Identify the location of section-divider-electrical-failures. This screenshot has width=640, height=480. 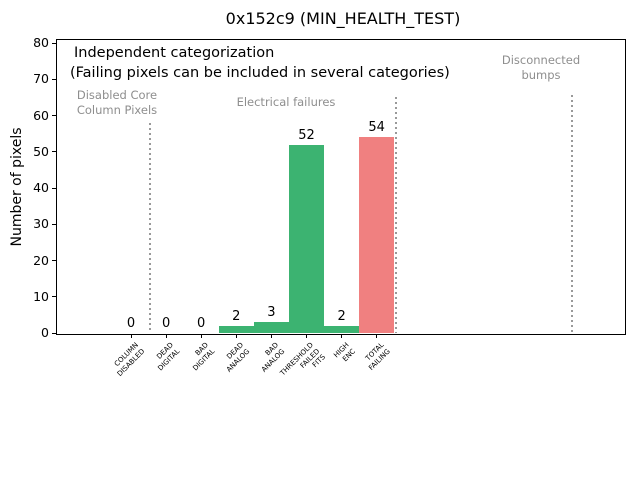
(396, 215).